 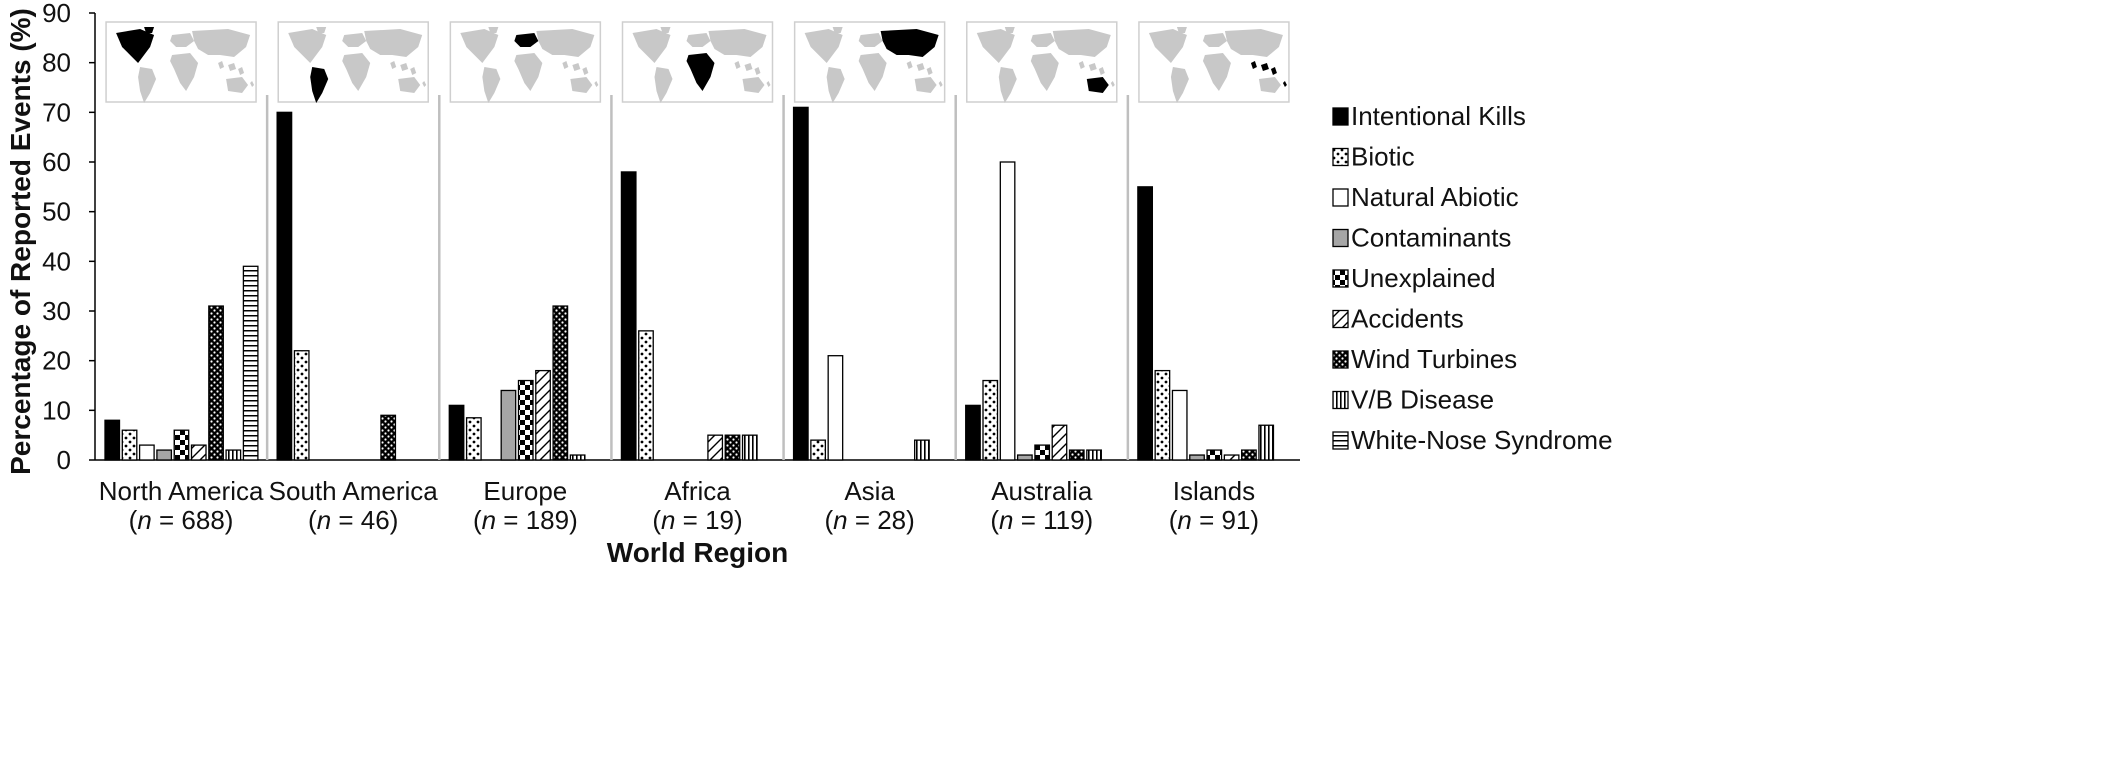 What do you see at coordinates (628, 316) in the screenshot?
I see `bar-africa-intentional-kills` at bounding box center [628, 316].